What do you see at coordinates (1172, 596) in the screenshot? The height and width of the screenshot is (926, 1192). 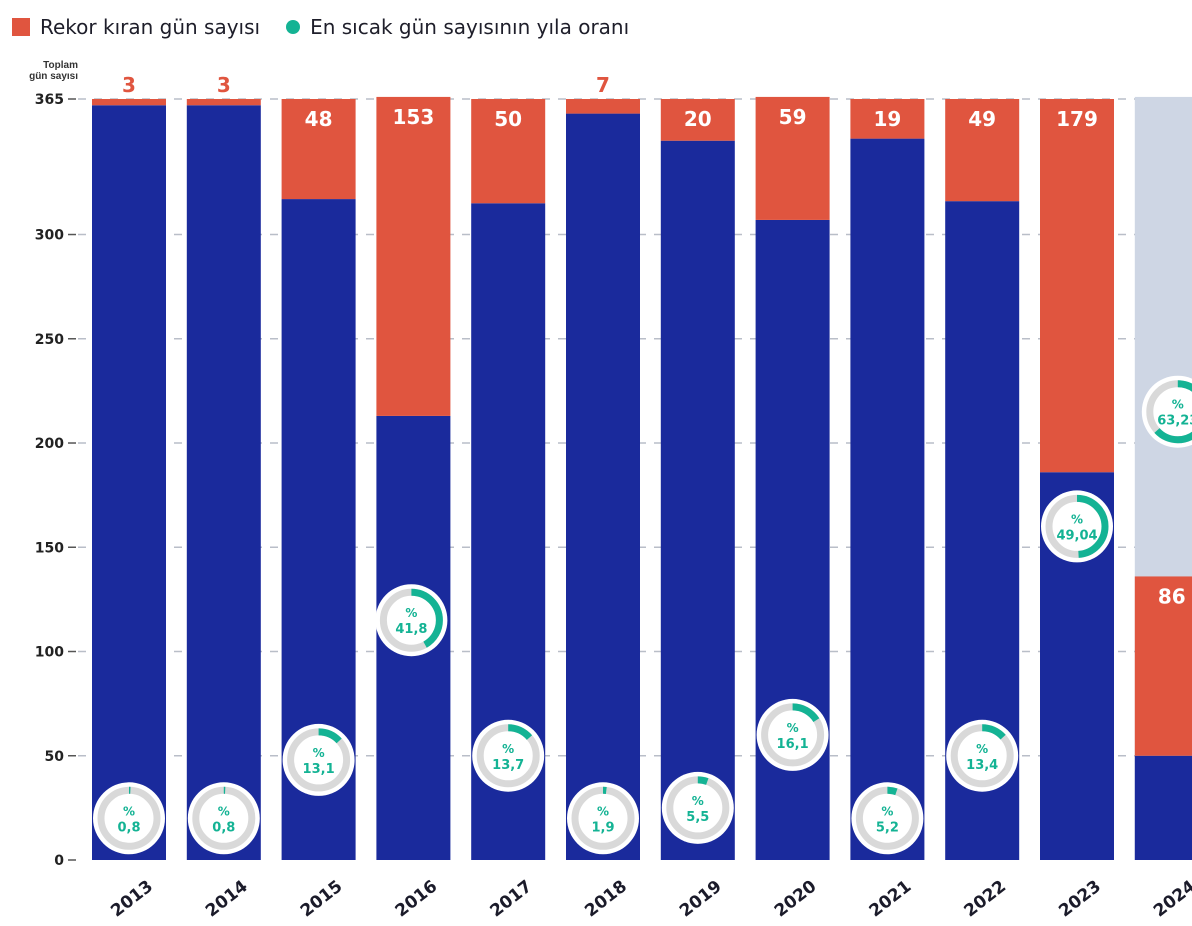 I see `record-value-label: 86` at bounding box center [1172, 596].